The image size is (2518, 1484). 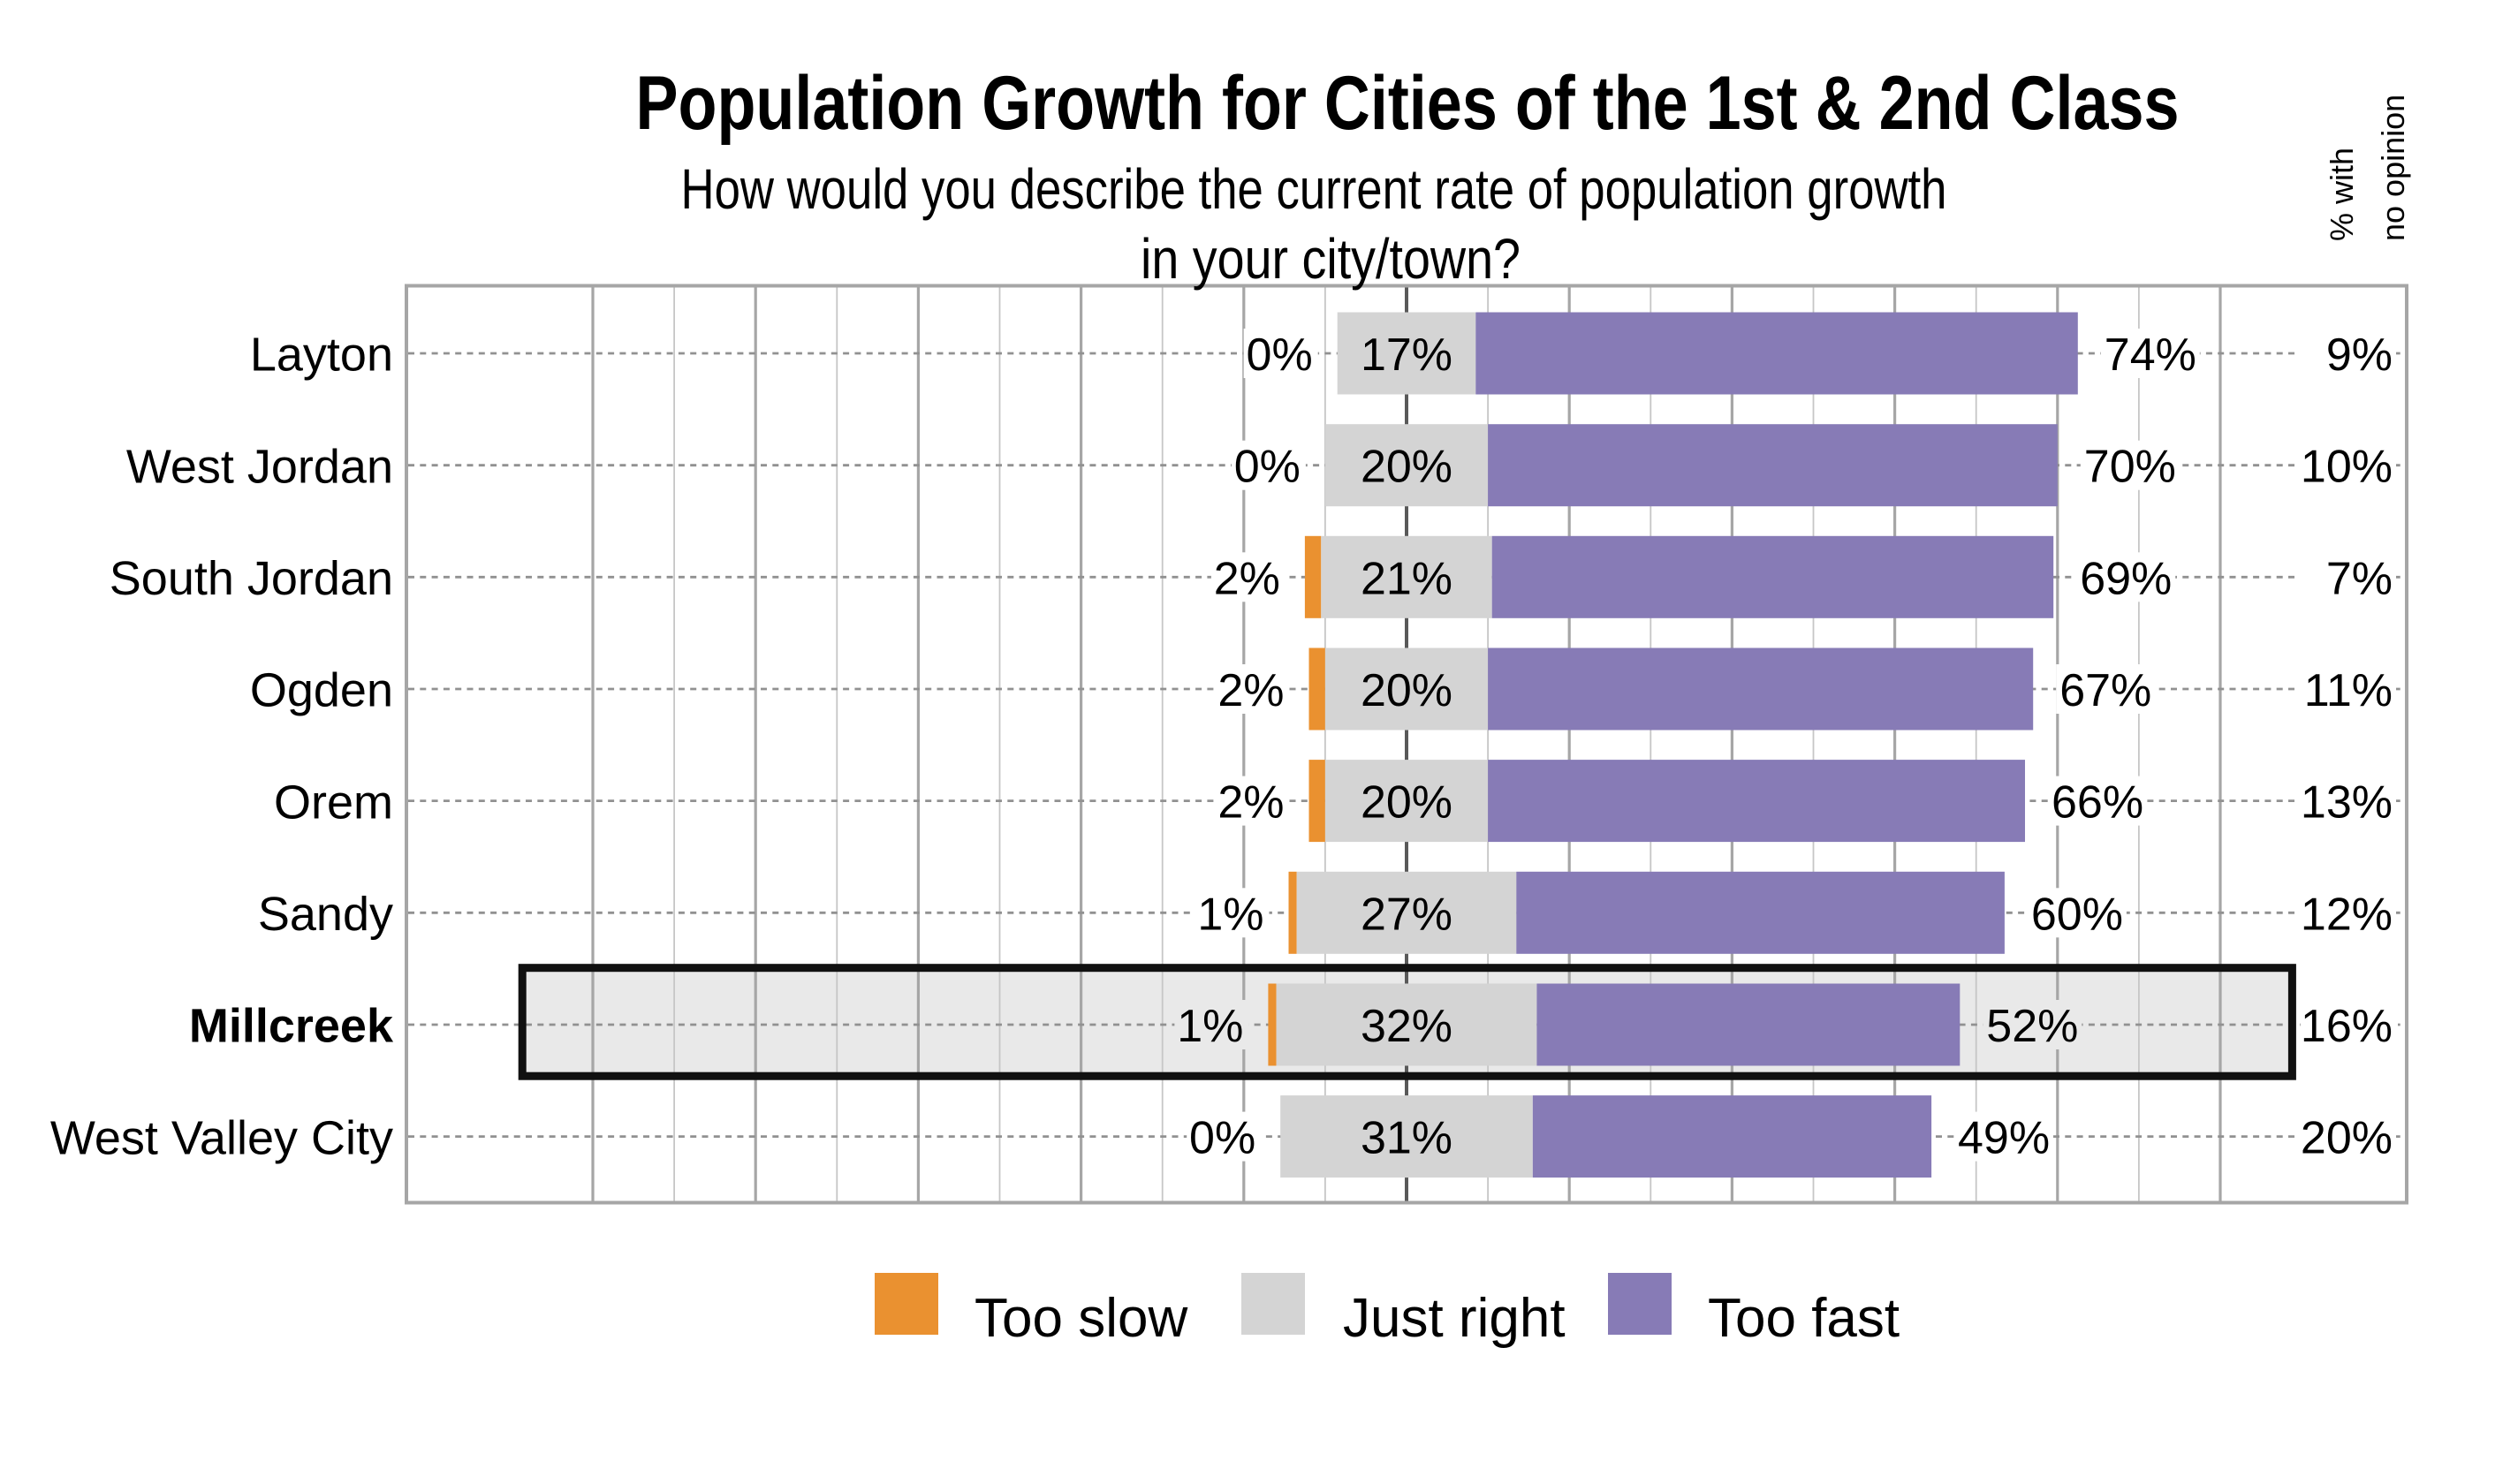 I want to click on svg-text: 27%, so click(x=1406, y=914).